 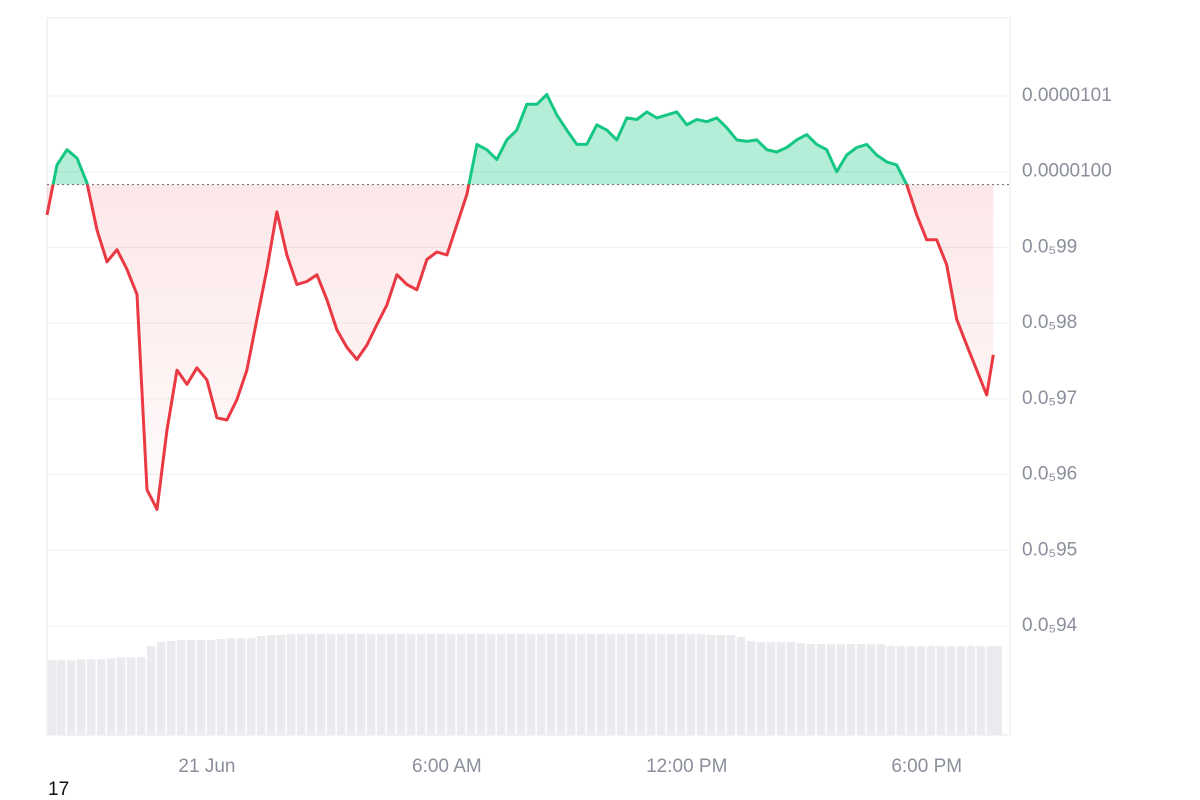 What do you see at coordinates (1049, 474) in the screenshot?
I see `y-tick-label: 0.0₅96` at bounding box center [1049, 474].